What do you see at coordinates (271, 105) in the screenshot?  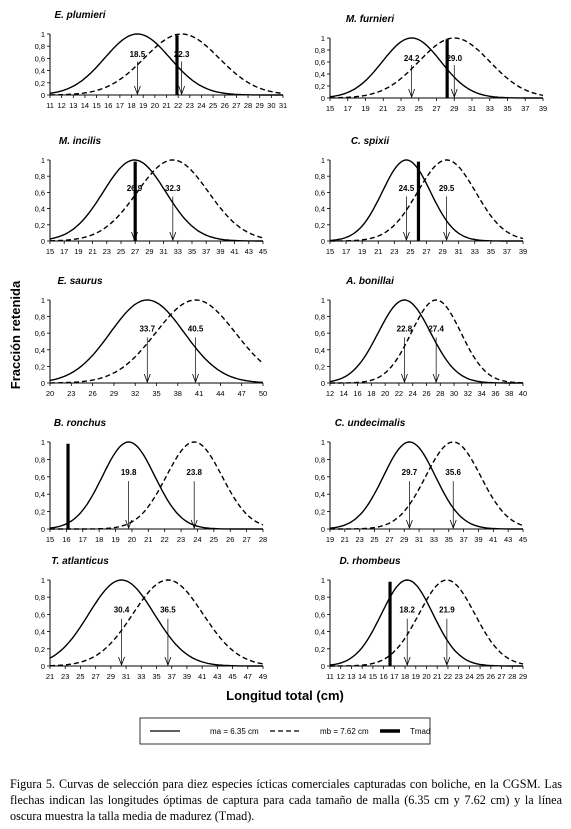 I see `x-tick-label: 30` at bounding box center [271, 105].